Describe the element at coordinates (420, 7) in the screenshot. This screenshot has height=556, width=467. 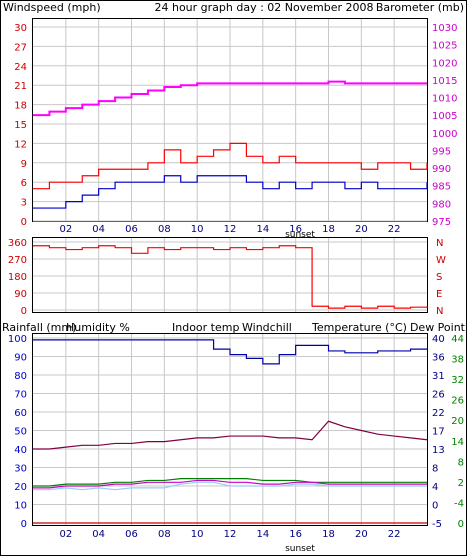
I see `barometer-label: Barometer (mb)` at that location.